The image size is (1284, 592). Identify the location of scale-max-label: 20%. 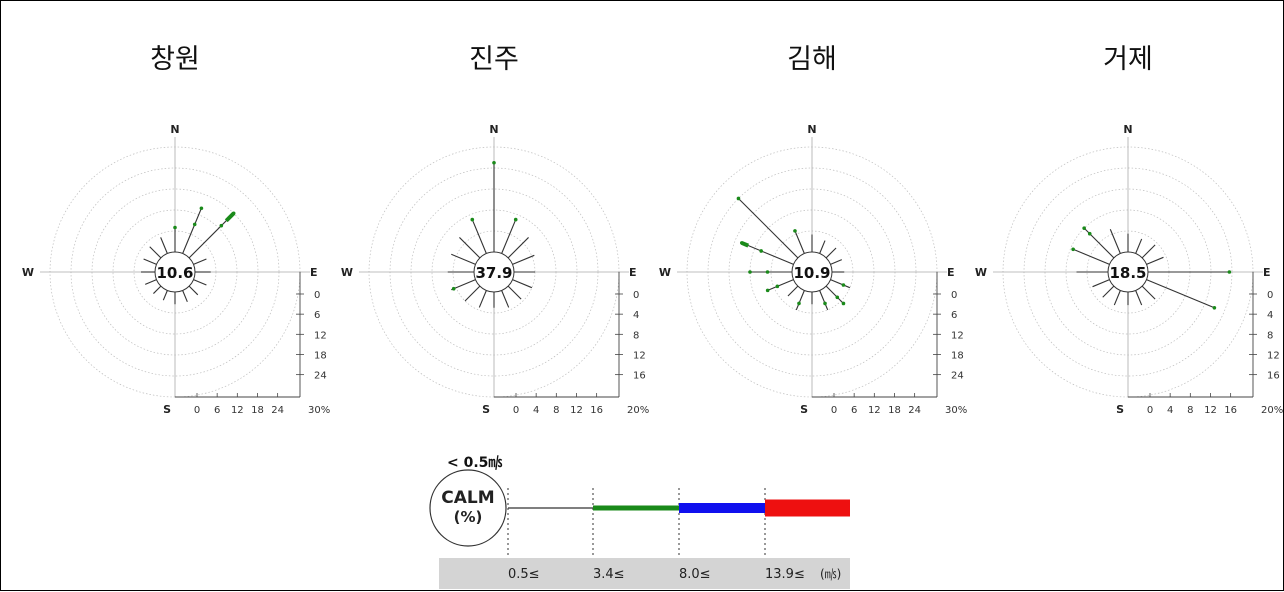
(1272, 410).